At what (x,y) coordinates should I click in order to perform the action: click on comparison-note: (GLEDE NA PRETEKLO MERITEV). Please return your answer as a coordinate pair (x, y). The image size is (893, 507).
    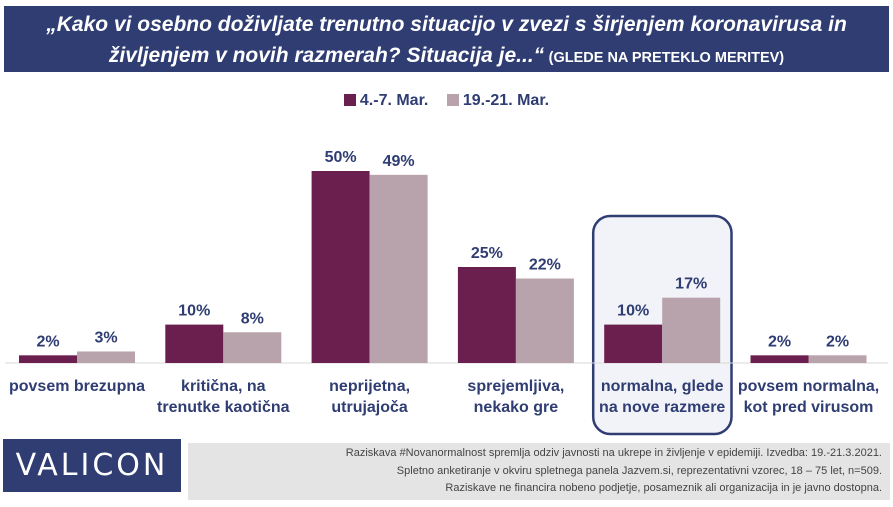
    Looking at the image, I should click on (666, 58).